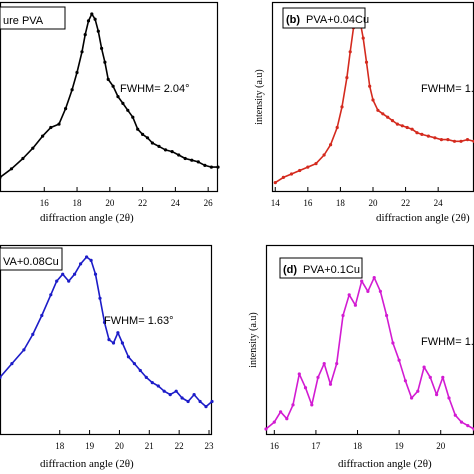  I want to click on x-tick-label: 24, so click(439, 203).